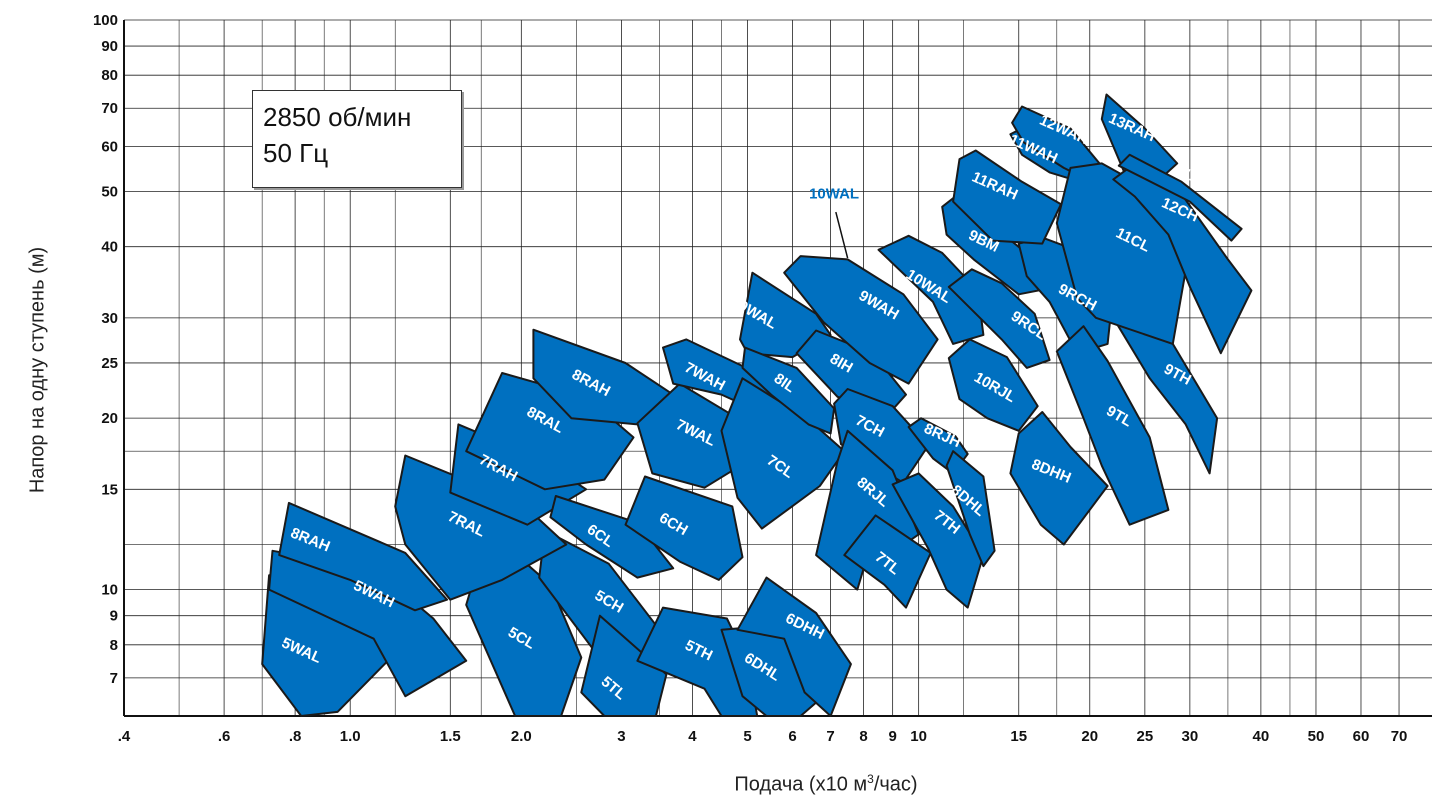  What do you see at coordinates (296, 153) in the screenshot?
I see `frequency-text: 50 Гц` at bounding box center [296, 153].